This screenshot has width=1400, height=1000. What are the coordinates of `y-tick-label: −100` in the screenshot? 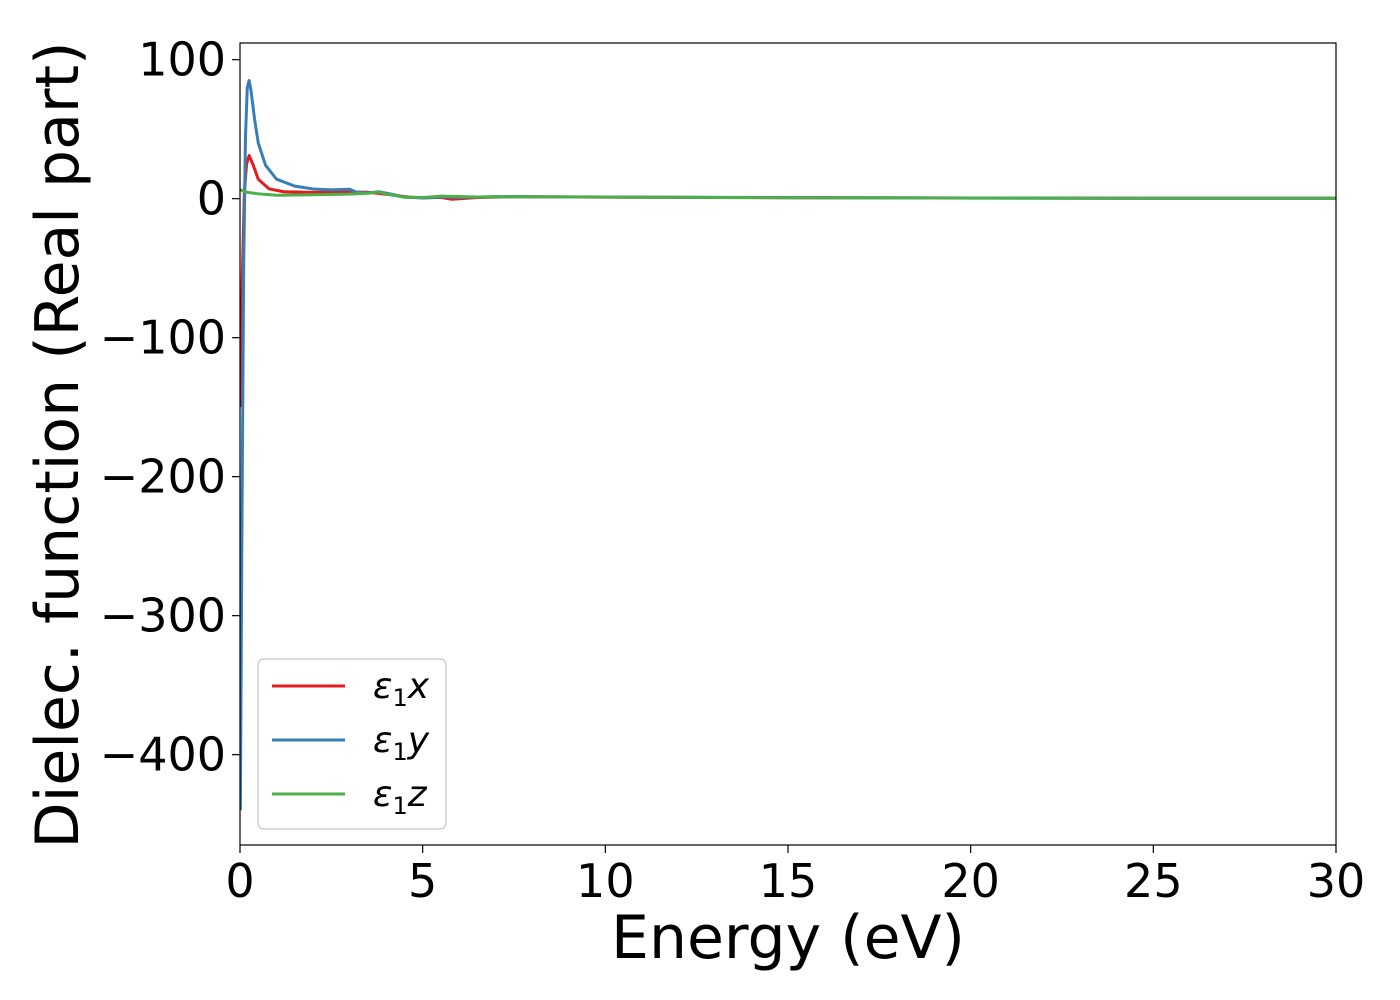 It's located at (163, 338).